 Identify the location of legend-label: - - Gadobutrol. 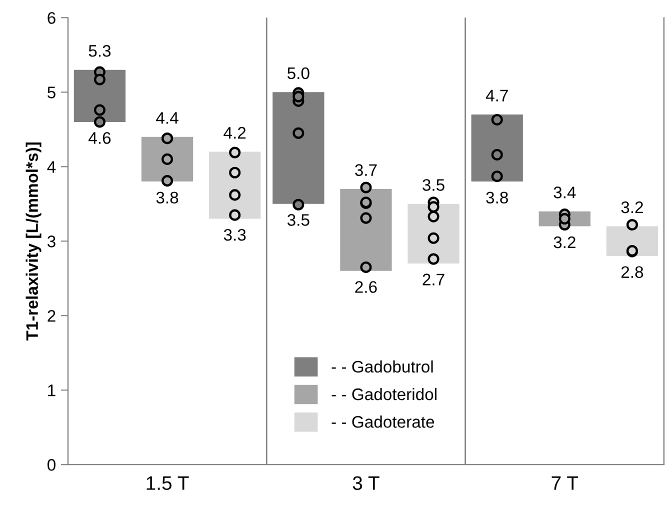
(382, 366).